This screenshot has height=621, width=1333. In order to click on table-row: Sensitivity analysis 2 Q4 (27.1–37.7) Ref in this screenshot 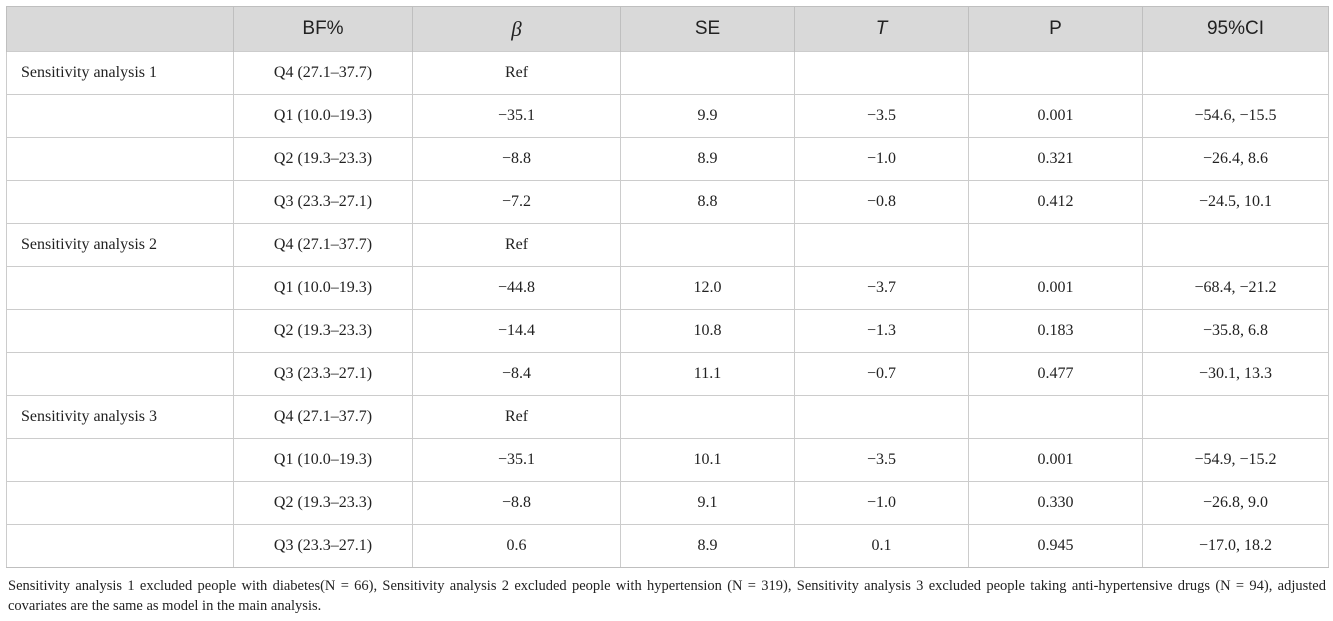, I will do `click(667, 245)`.